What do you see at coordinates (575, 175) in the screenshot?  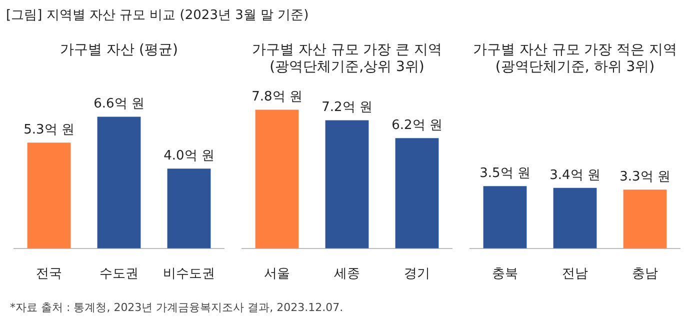 I see `data-label: 3.4억 원` at bounding box center [575, 175].